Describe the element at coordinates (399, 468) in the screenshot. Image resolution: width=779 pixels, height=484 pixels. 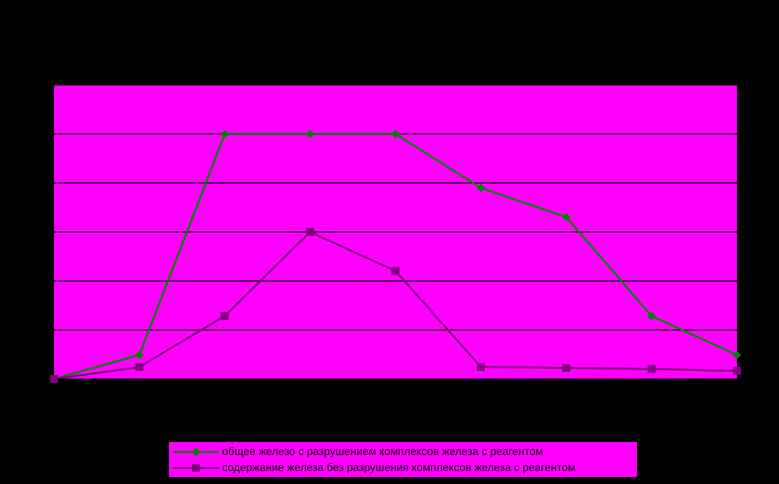
I see `legend-label: содержание железа без разрушения комплексов железа с реагентом` at that location.